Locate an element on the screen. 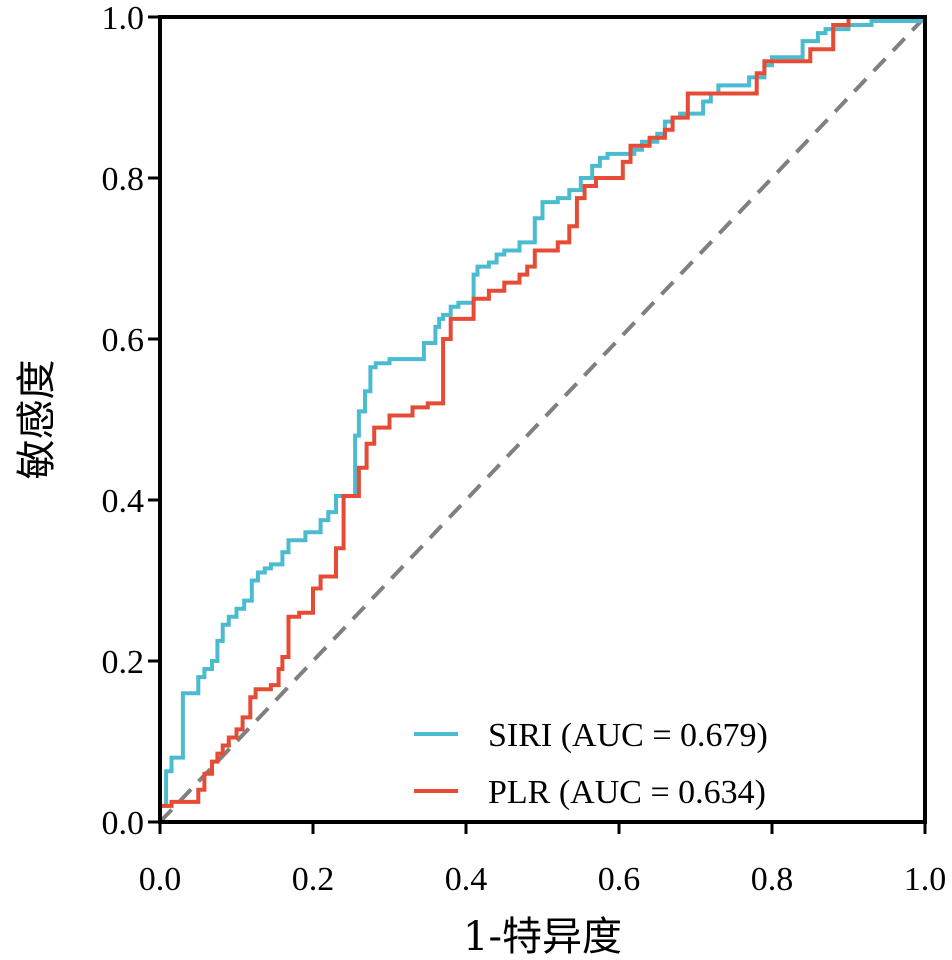 The image size is (952, 960). y-tick-label: 1.0 is located at coordinates (123, 18).